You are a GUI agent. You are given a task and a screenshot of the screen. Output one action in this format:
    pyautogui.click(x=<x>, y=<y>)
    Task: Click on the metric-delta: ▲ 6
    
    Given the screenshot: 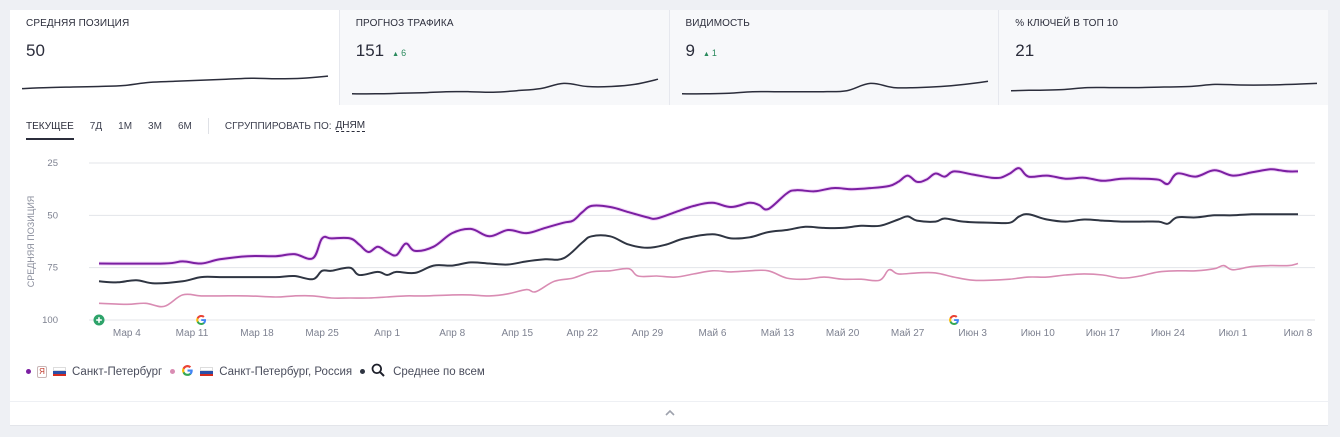 What is the action you would take?
    pyautogui.click(x=399, y=53)
    